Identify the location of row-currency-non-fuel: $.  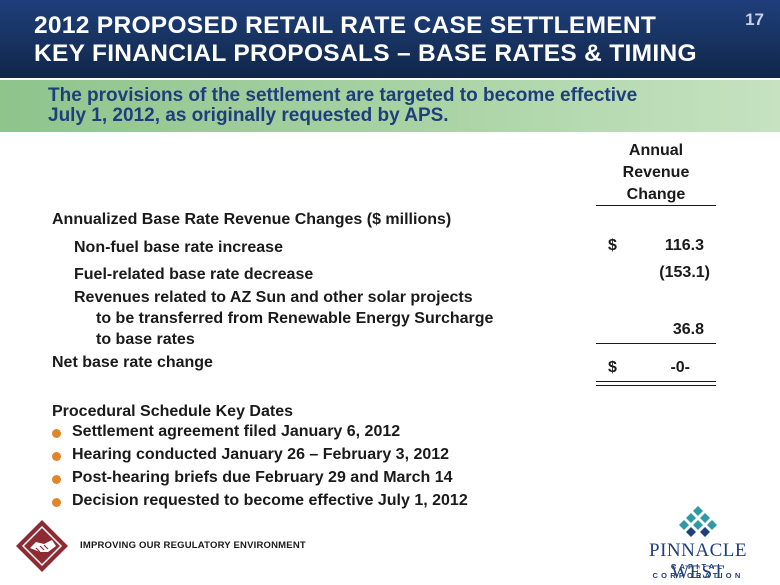
(612, 245).